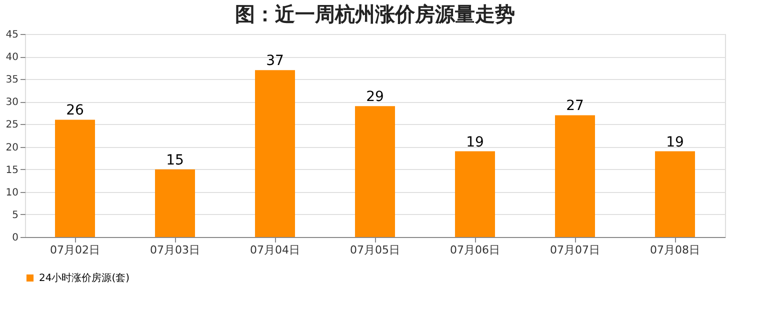 The height and width of the screenshot is (328, 780). What do you see at coordinates (12, 102) in the screenshot?
I see `y-tick-label: 30` at bounding box center [12, 102].